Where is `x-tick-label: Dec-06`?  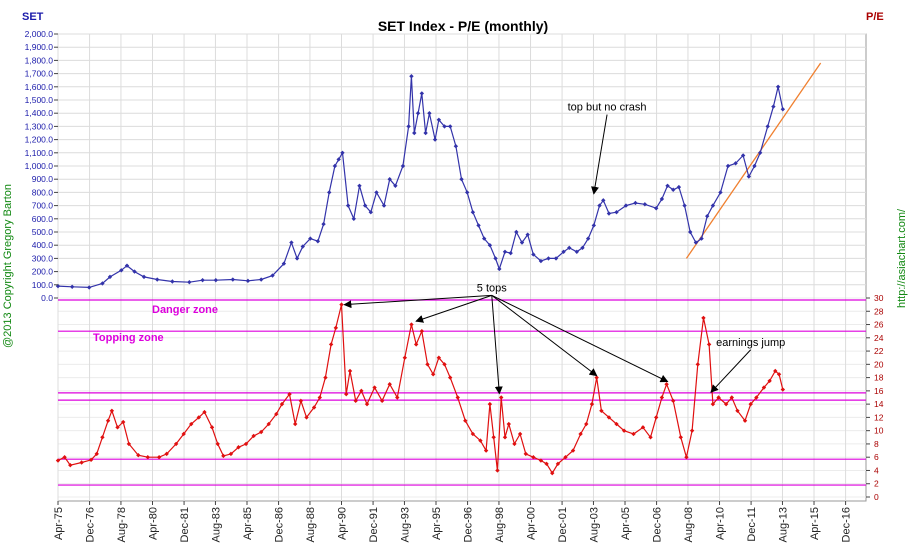
x-tick-label: Dec-06 is located at coordinates (658, 524).